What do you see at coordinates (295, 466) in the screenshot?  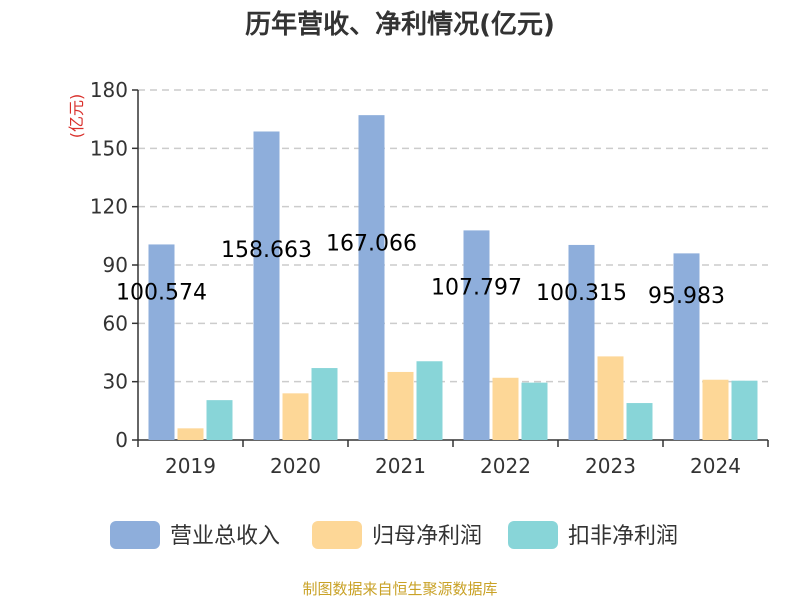 I see `x-tick-label: 2020` at bounding box center [295, 466].